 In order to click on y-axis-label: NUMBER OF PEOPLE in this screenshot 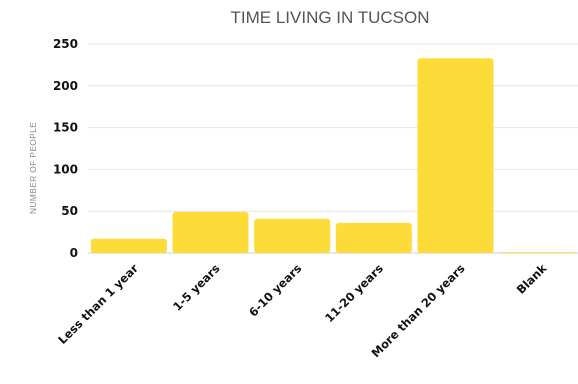, I will do `click(33, 168)`.